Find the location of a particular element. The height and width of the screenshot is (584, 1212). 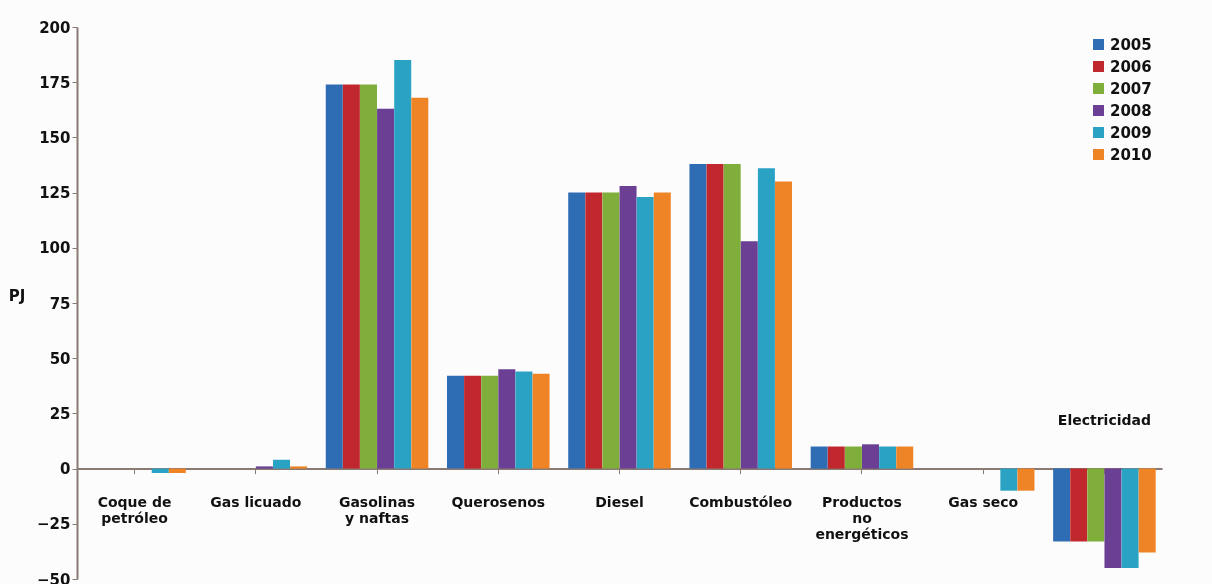

y-tick-label: 75 is located at coordinates (60, 303).